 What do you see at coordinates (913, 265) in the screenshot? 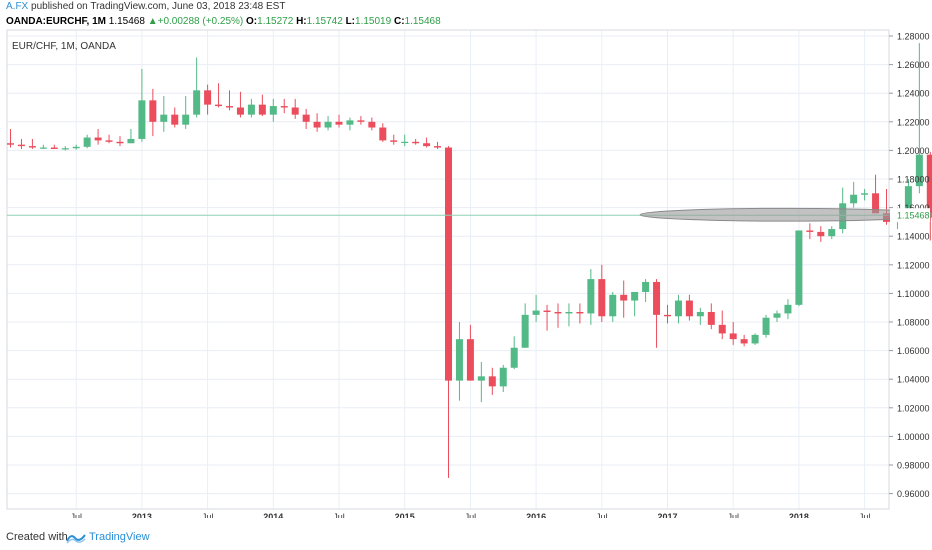
I see `y-tick-label: 1.12000` at bounding box center [913, 265].